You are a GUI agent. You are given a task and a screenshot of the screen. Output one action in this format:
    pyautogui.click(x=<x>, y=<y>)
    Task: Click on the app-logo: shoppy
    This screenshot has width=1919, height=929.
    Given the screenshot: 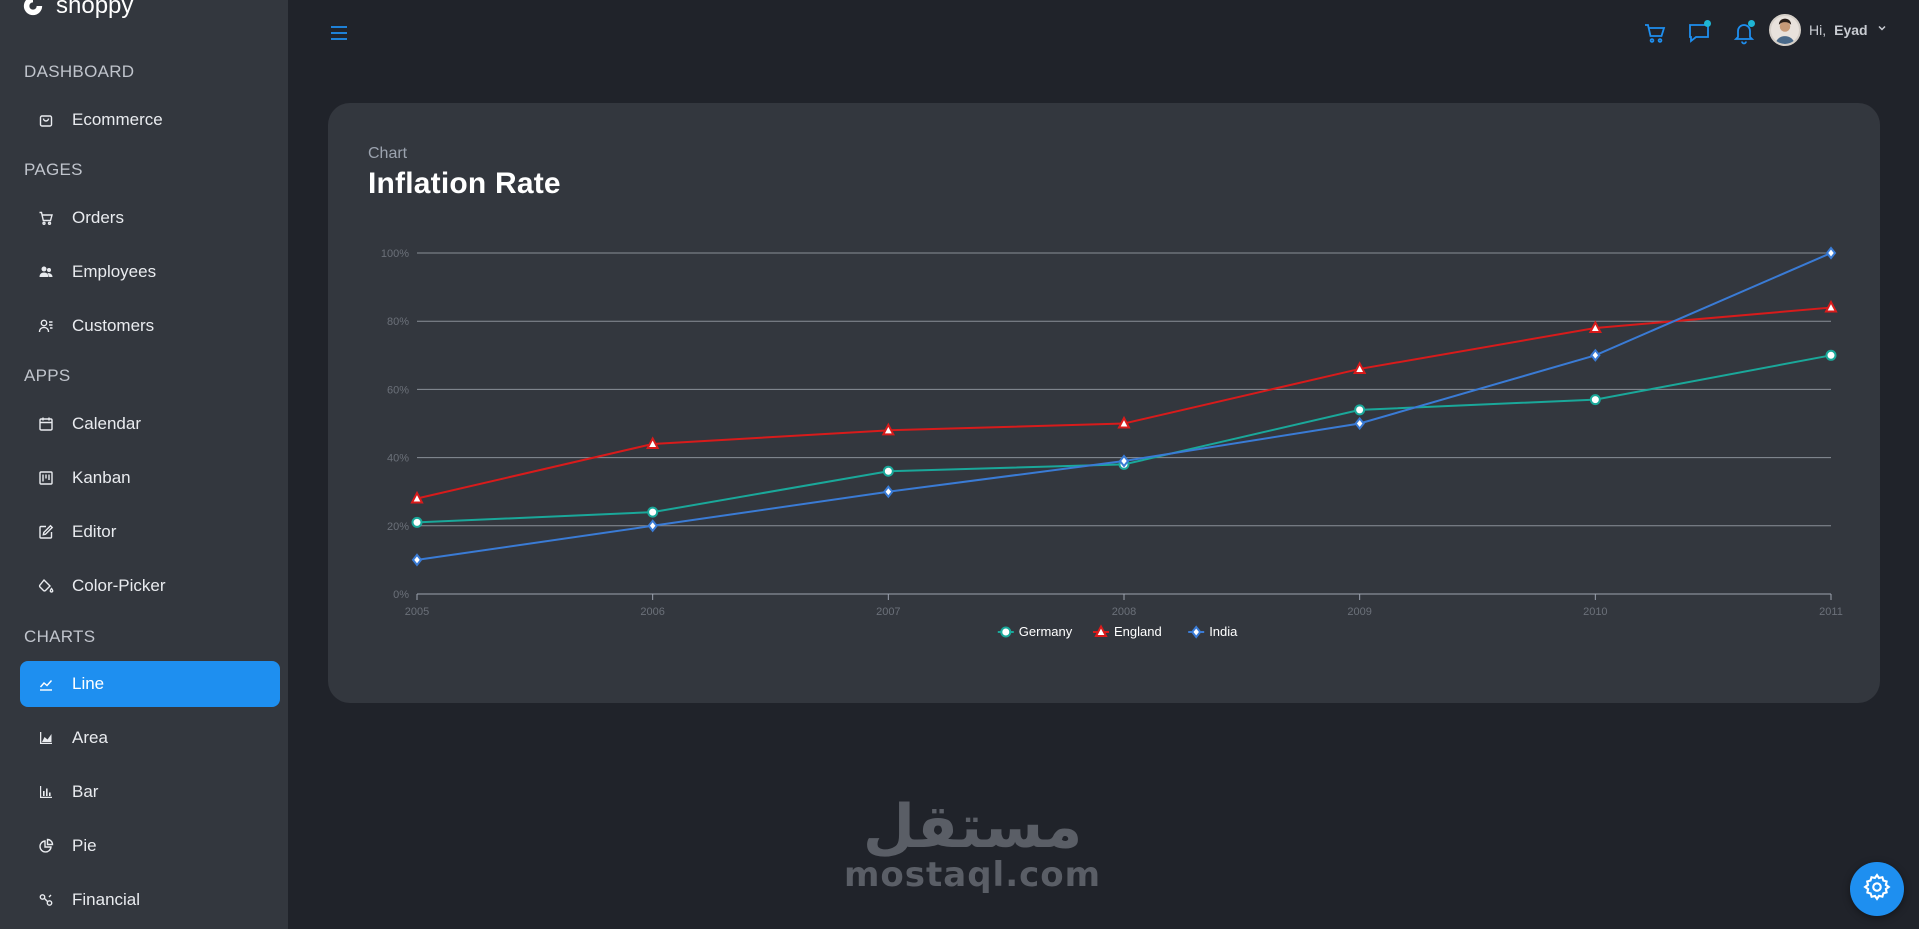 What is the action you would take?
    pyautogui.click(x=77, y=10)
    